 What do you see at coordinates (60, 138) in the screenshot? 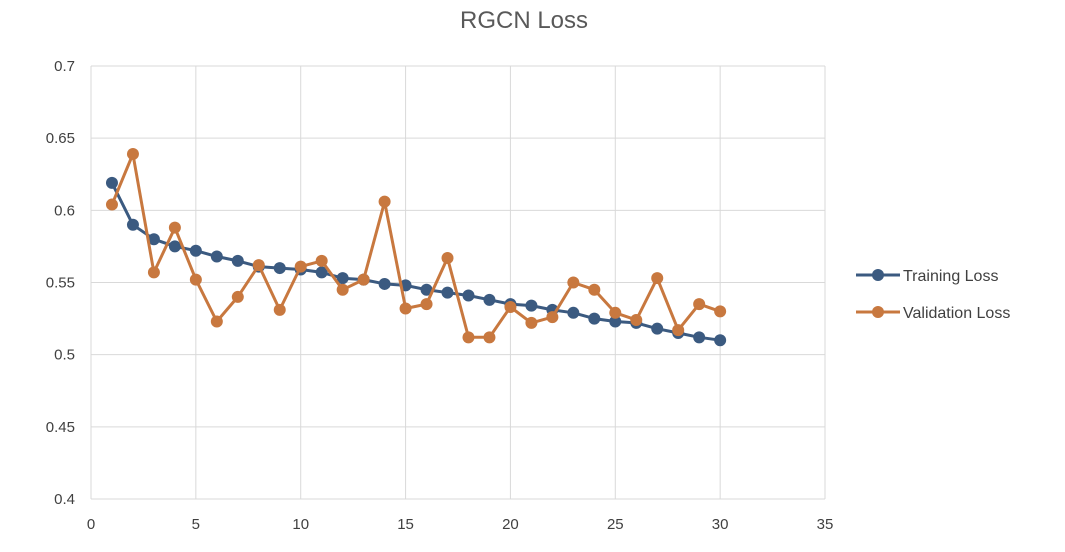
I see `y-tick-label: 0.65` at bounding box center [60, 138].